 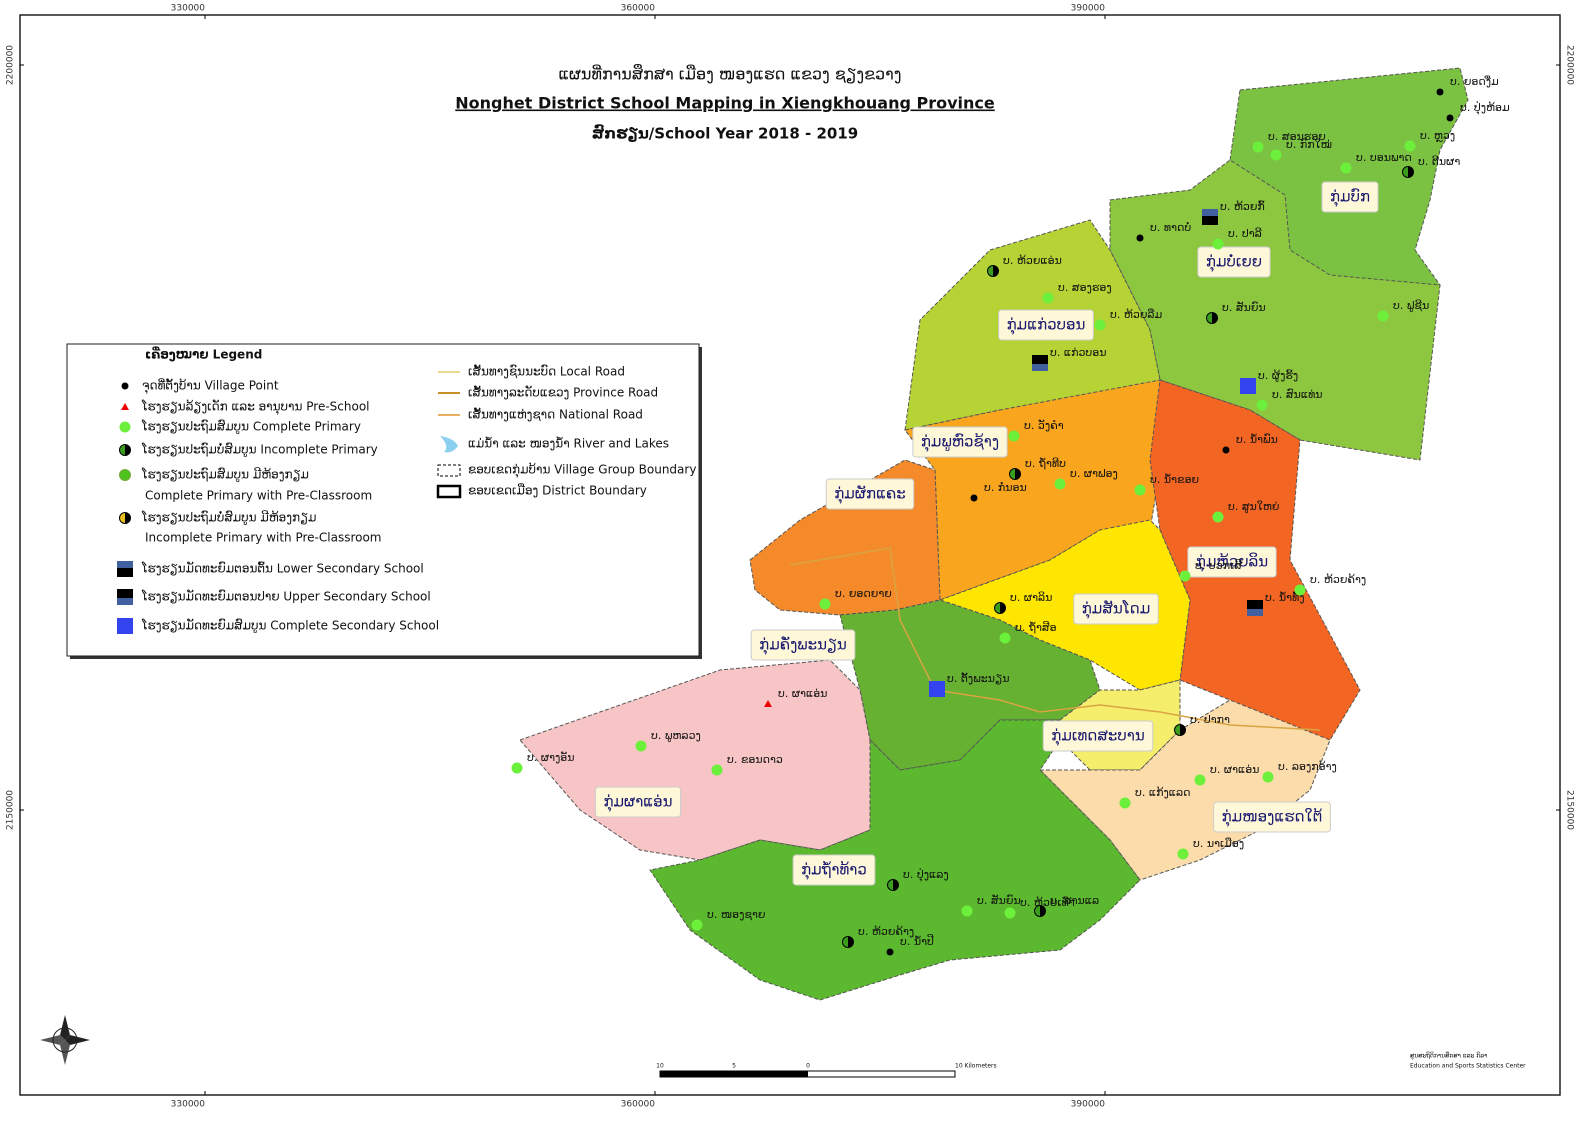 What do you see at coordinates (1136, 314) in the screenshot?
I see `village-label: ບ. ຫ້ວຍລືມ` at bounding box center [1136, 314].